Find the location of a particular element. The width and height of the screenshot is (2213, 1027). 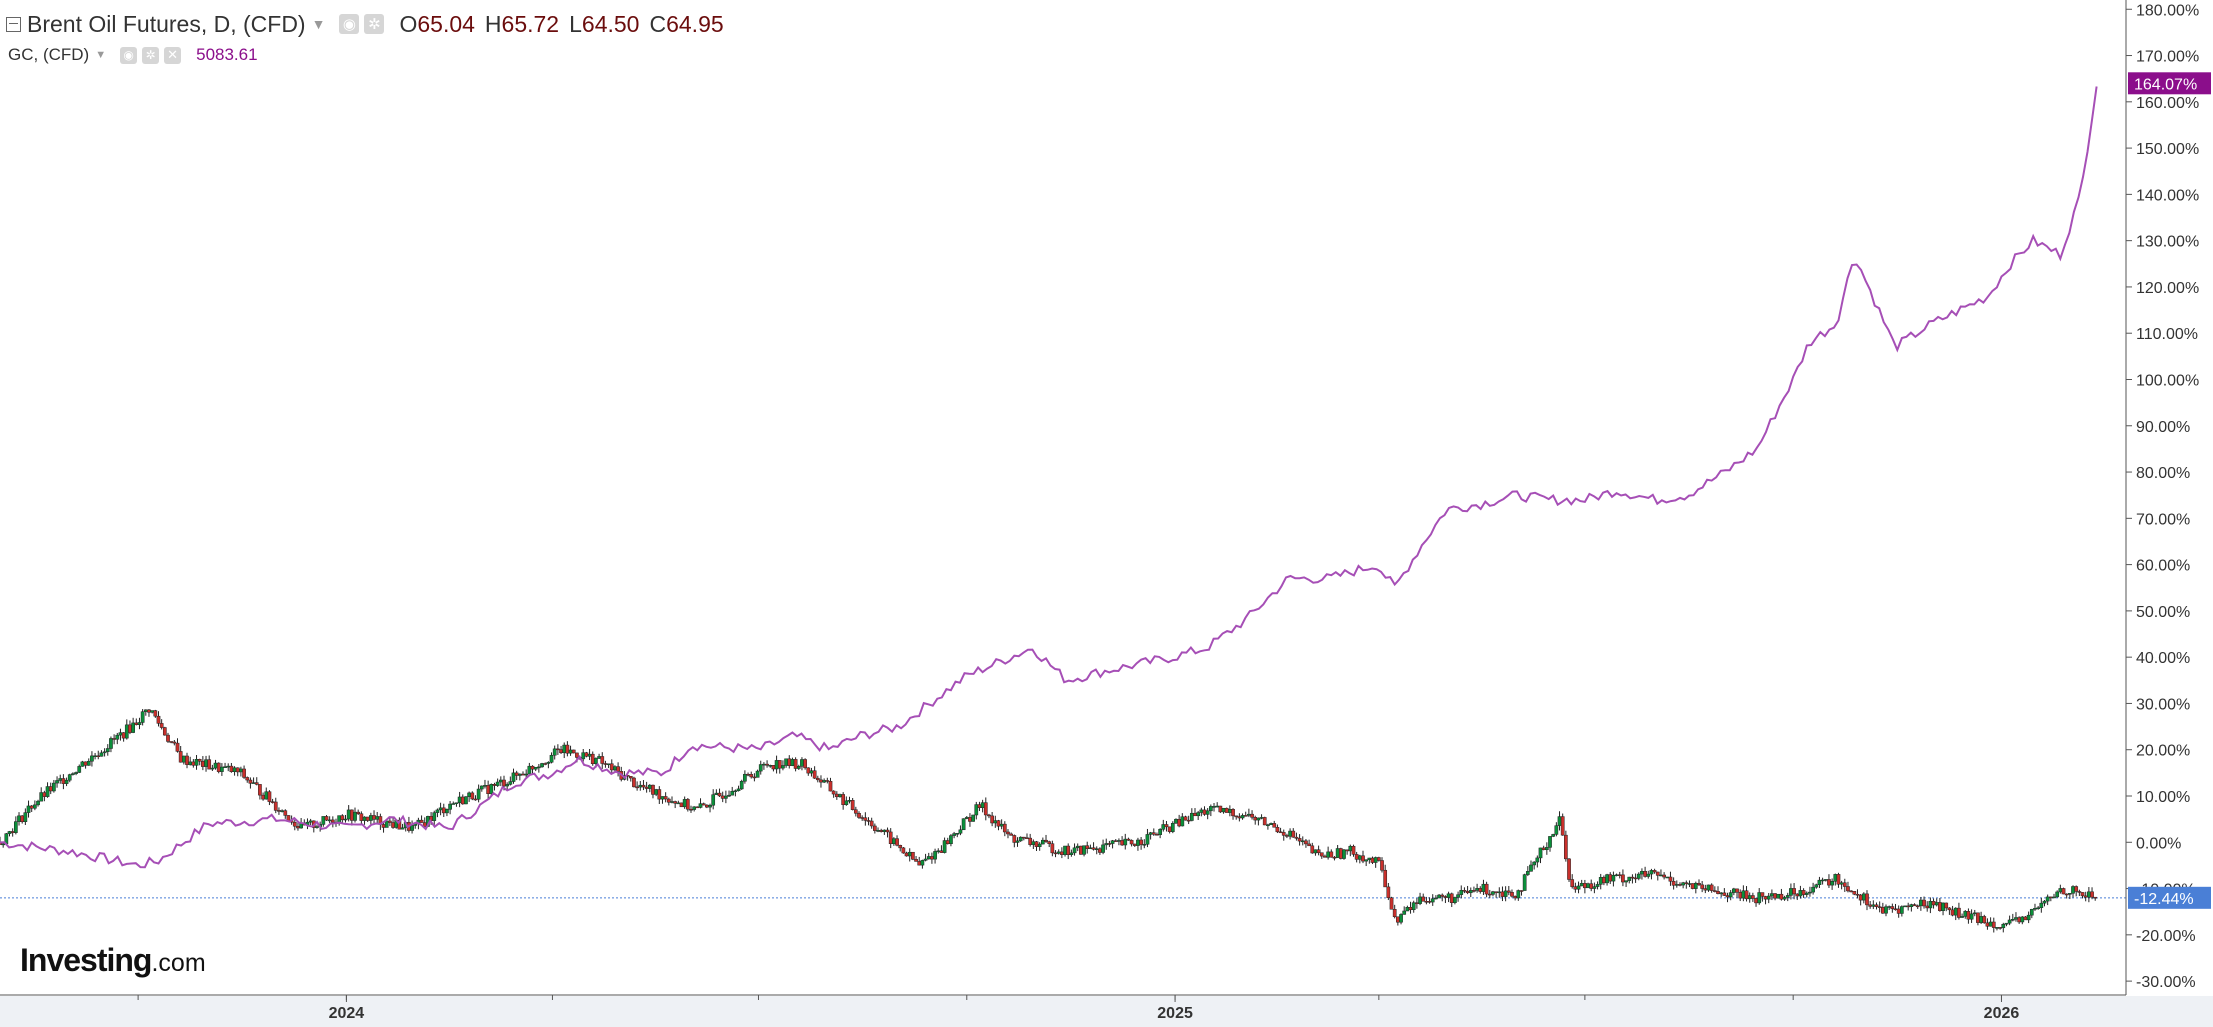

last-value-badges: 164.07% -12.44% is located at coordinates (2169, 490).